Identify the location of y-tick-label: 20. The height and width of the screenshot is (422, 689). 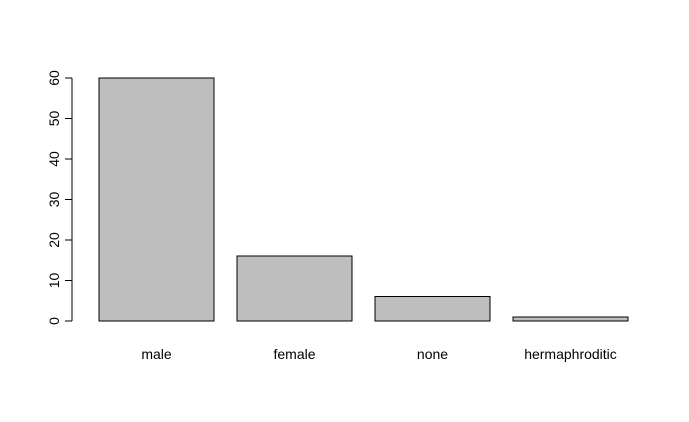
(54, 240).